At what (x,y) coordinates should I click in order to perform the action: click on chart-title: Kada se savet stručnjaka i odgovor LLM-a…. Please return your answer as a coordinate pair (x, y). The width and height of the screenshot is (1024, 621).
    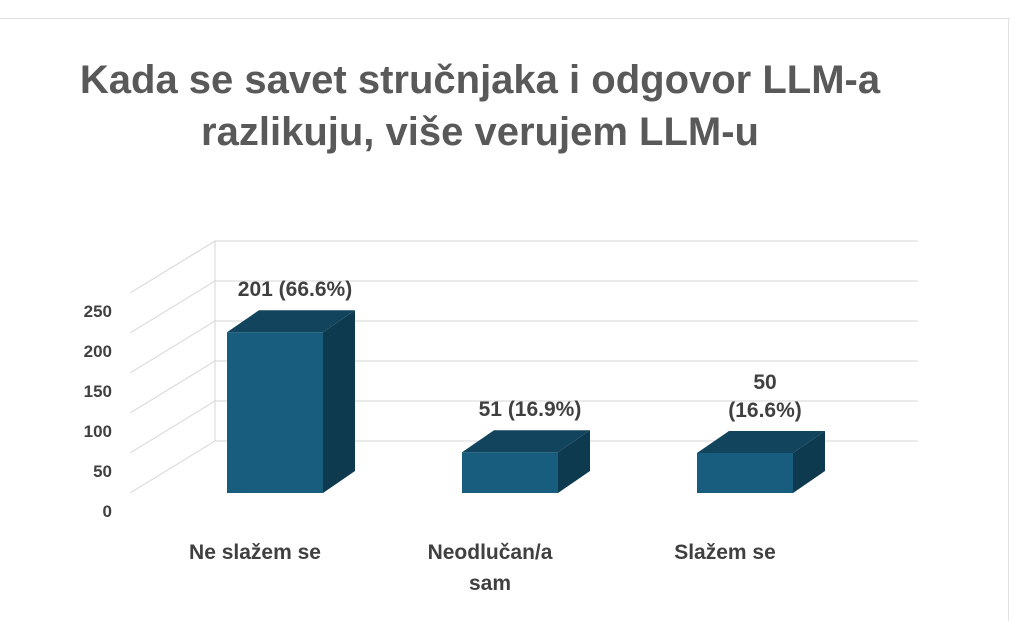
    Looking at the image, I should click on (480, 106).